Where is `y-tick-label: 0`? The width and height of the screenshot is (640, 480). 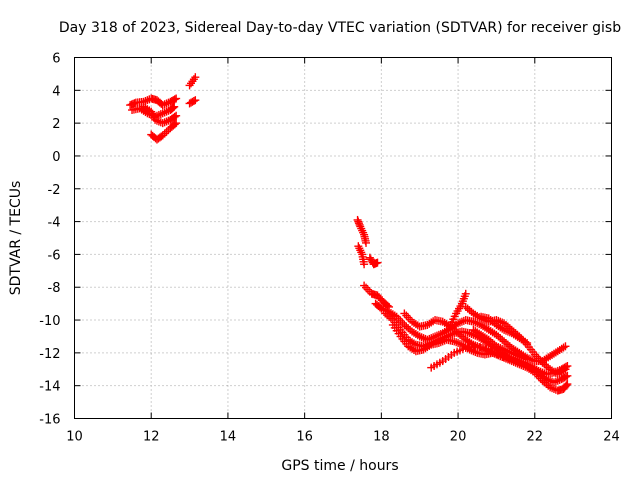
y-tick-label: 0 is located at coordinates (56, 157).